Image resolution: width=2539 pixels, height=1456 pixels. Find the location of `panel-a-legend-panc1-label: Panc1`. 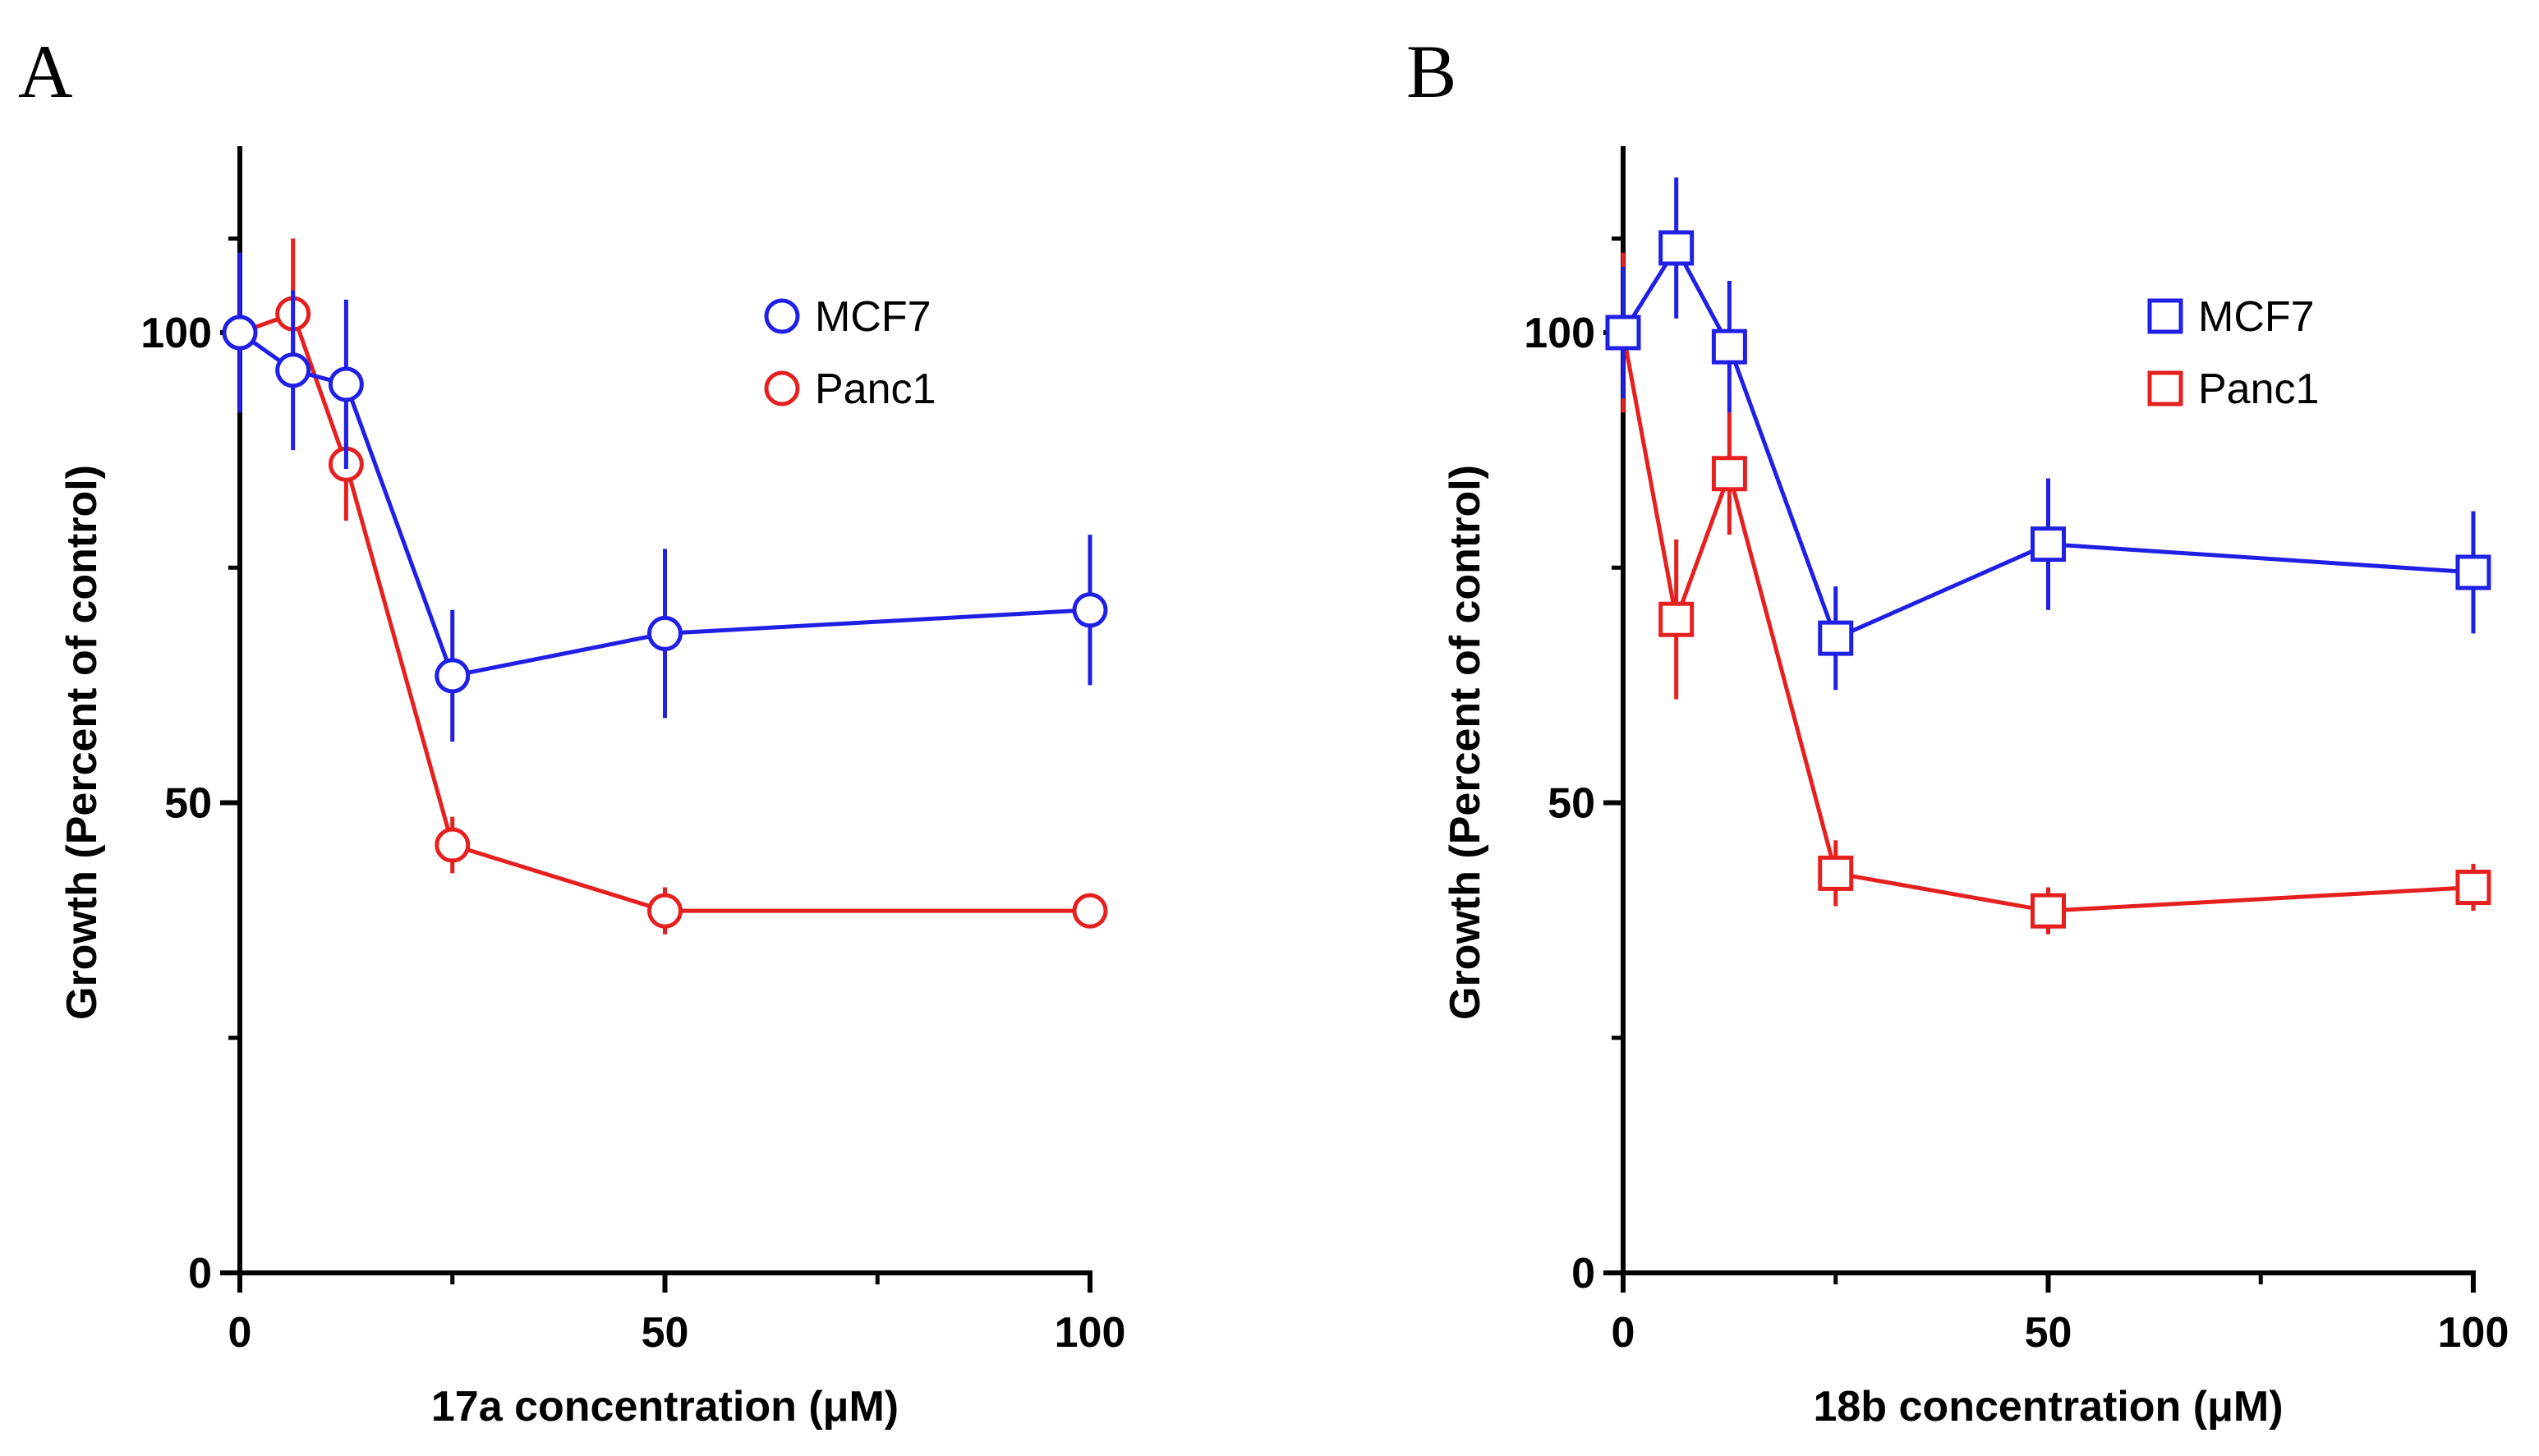

panel-a-legend-panc1-label: Panc1 is located at coordinates (875, 389).